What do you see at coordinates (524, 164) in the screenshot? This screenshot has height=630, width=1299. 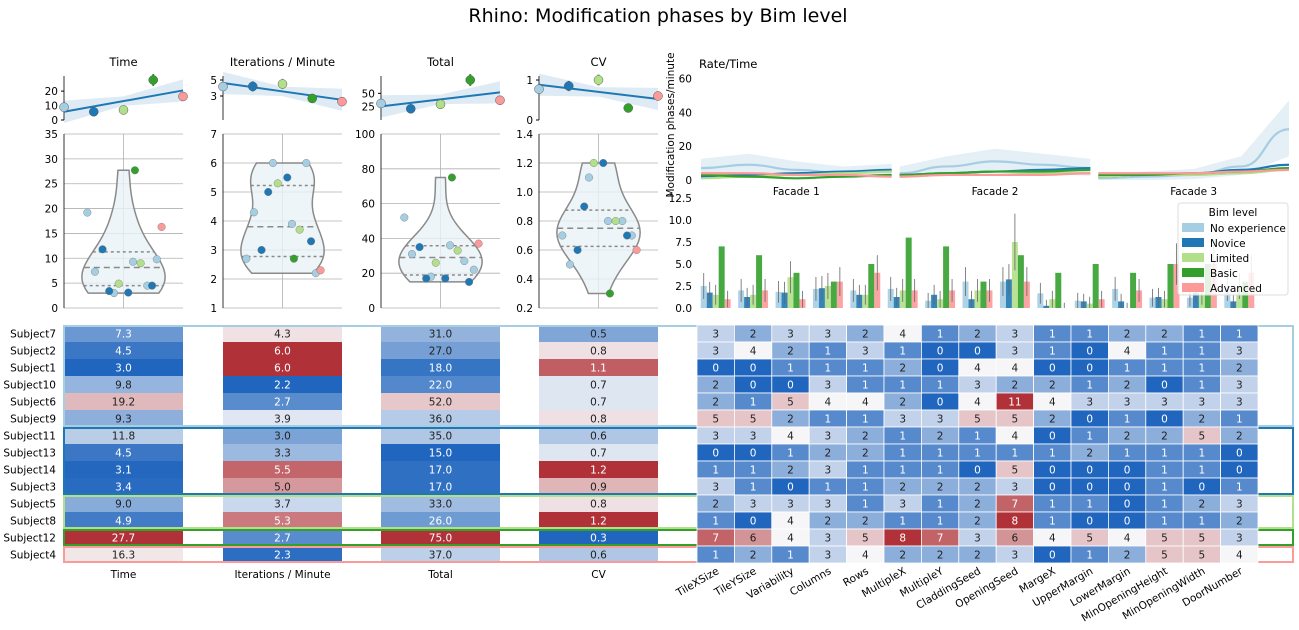 I see `tick-label: 1.2` at bounding box center [524, 164].